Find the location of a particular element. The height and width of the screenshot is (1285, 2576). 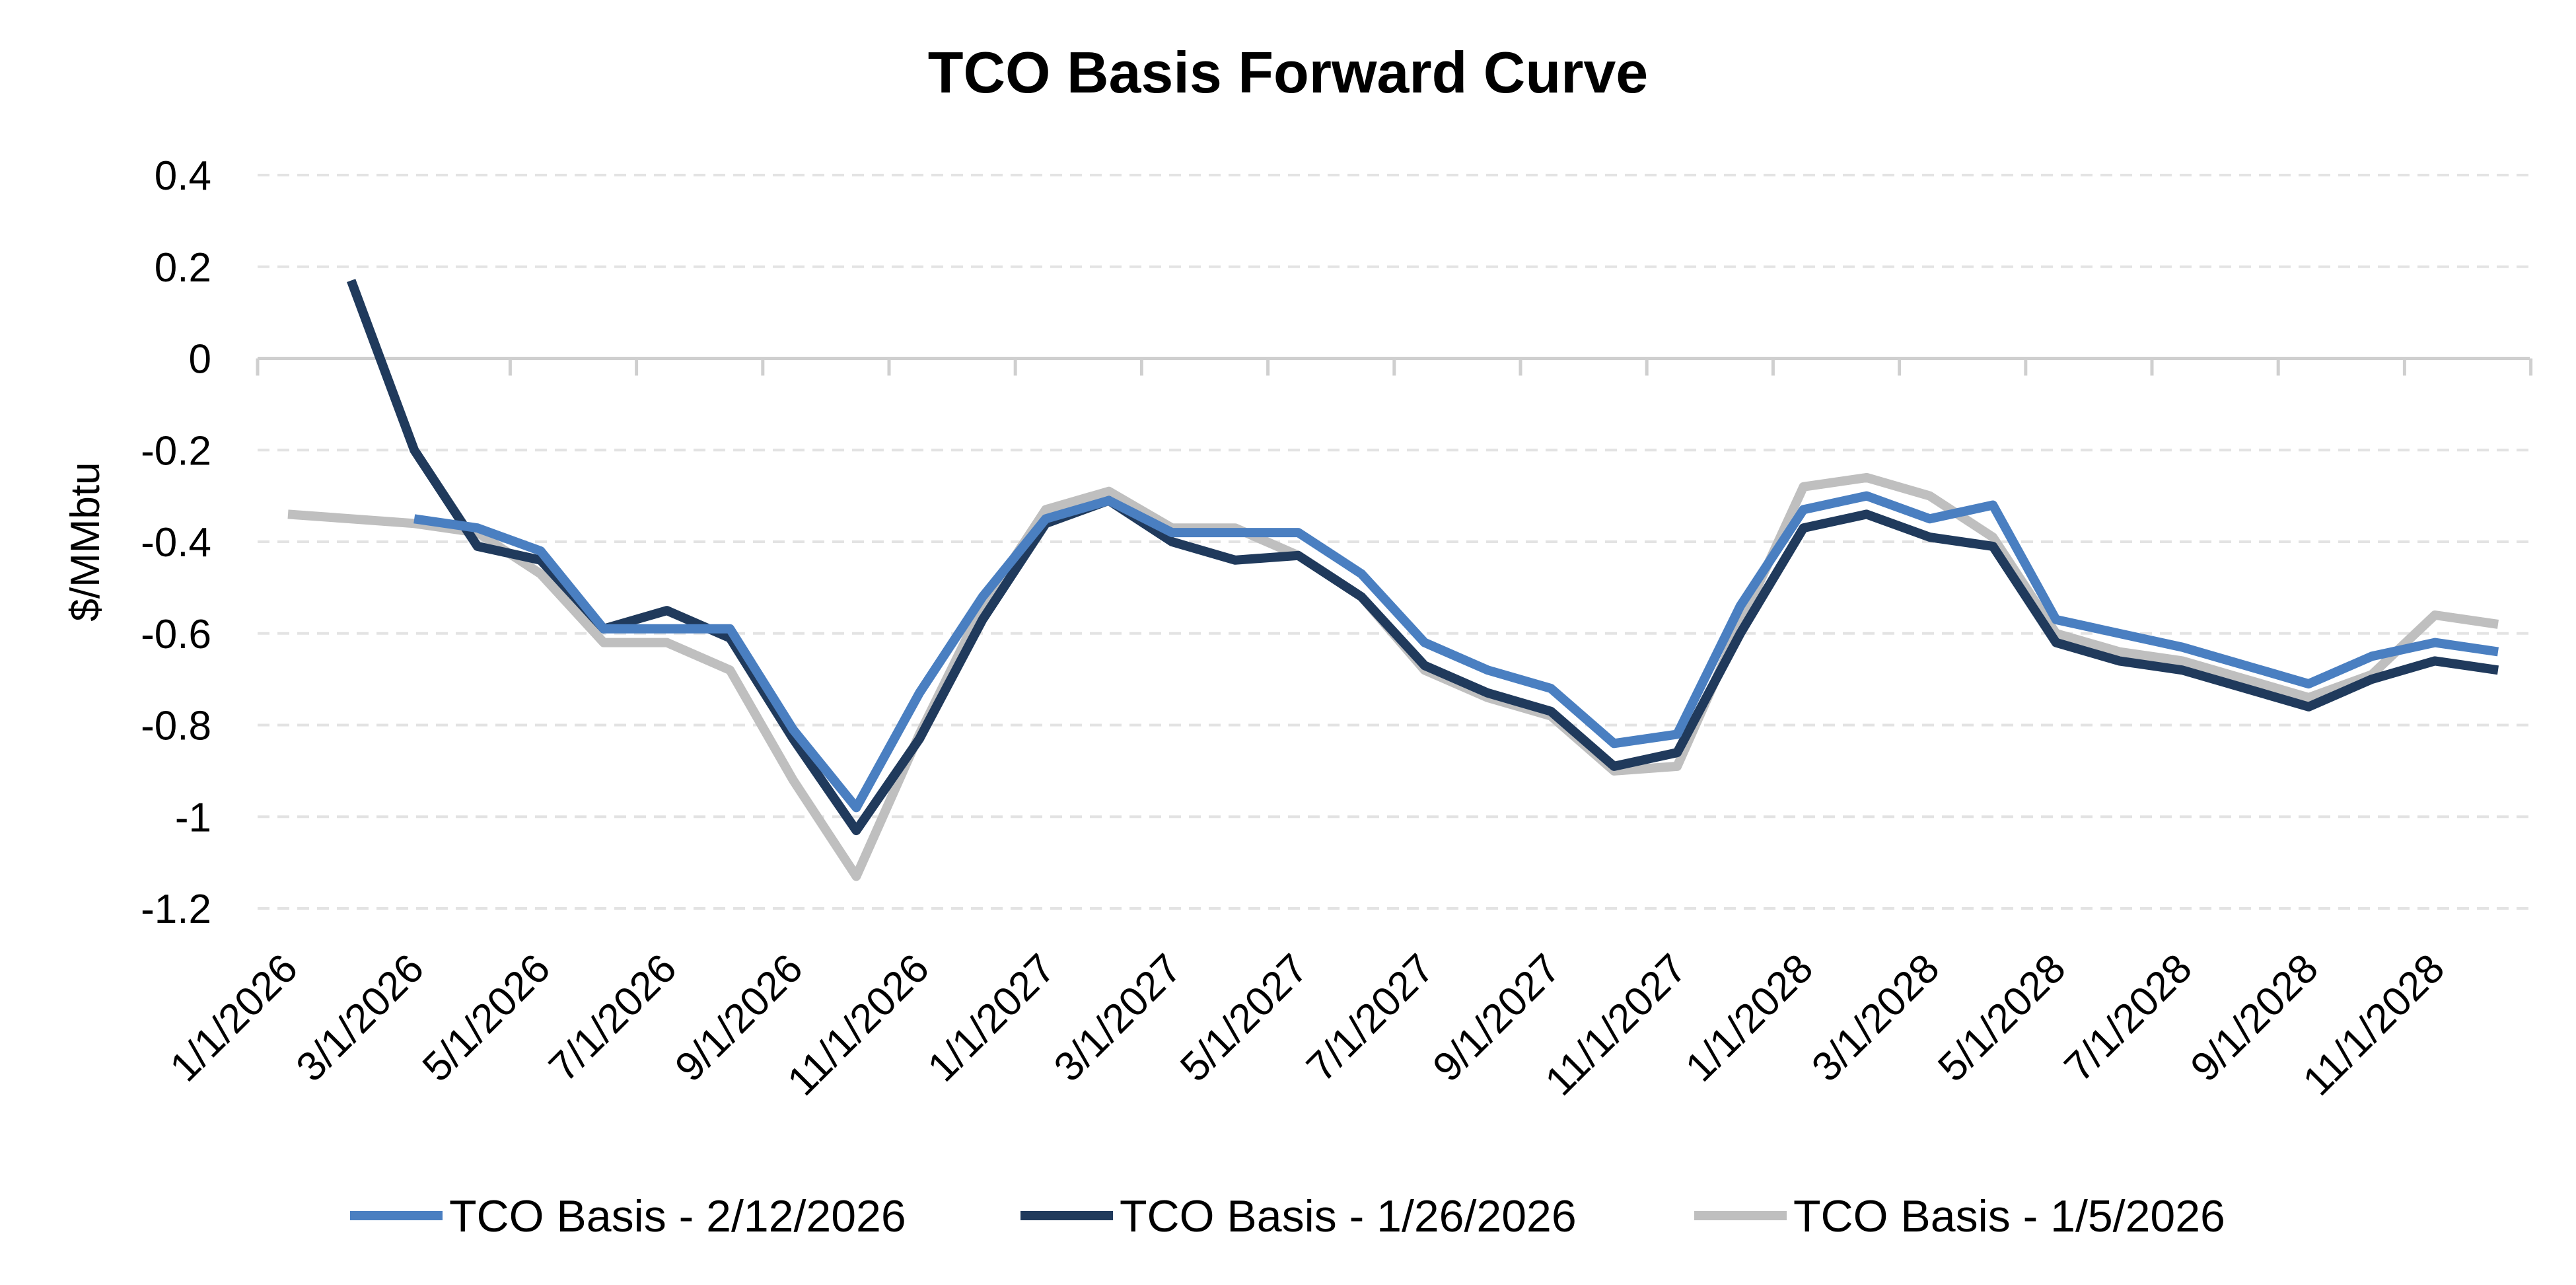

x-tick-label: 1/1/2026 is located at coordinates (234, 1017).